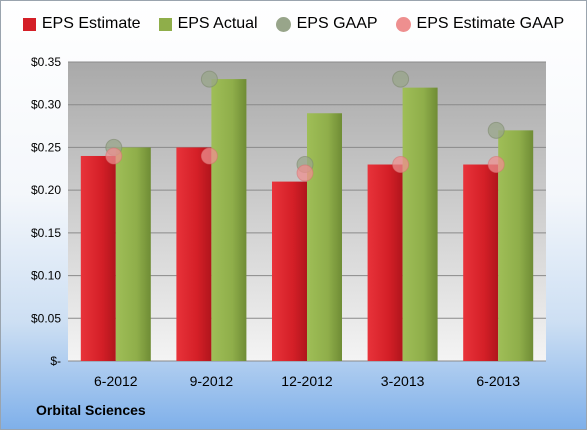 The image size is (587, 430). Describe the element at coordinates (217, 23) in the screenshot. I see `legend-label-eps-actual: EPS Actual` at that location.